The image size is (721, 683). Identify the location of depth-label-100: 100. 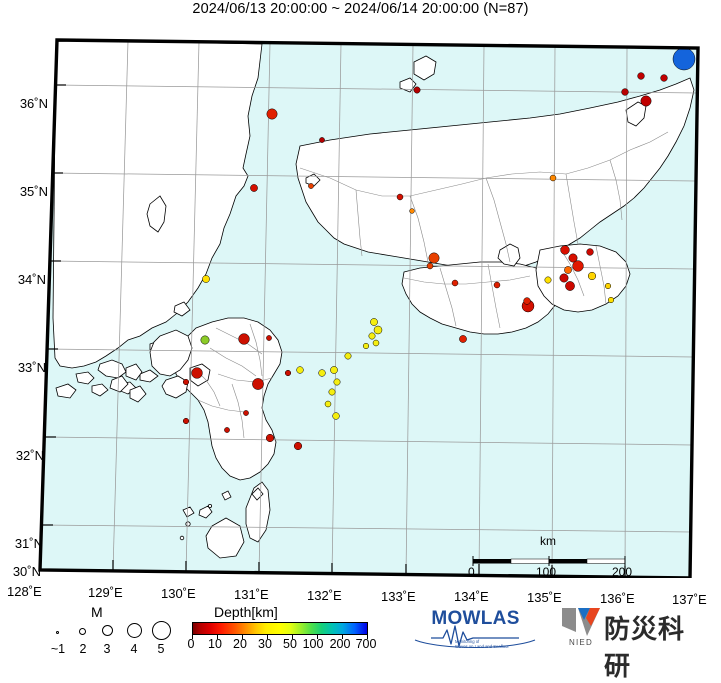
(313, 644).